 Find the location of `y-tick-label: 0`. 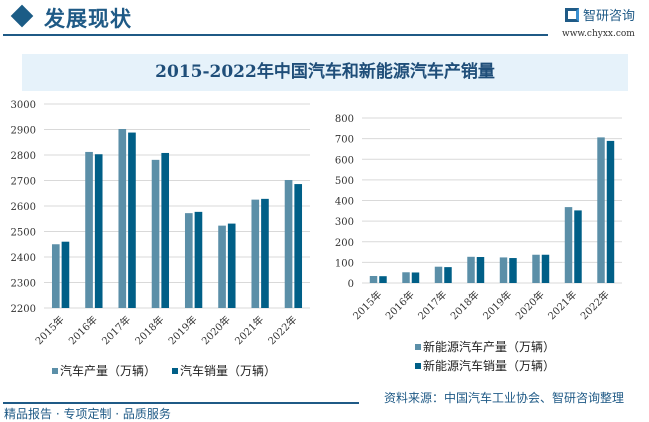

y-tick-label: 0 is located at coordinates (351, 284).